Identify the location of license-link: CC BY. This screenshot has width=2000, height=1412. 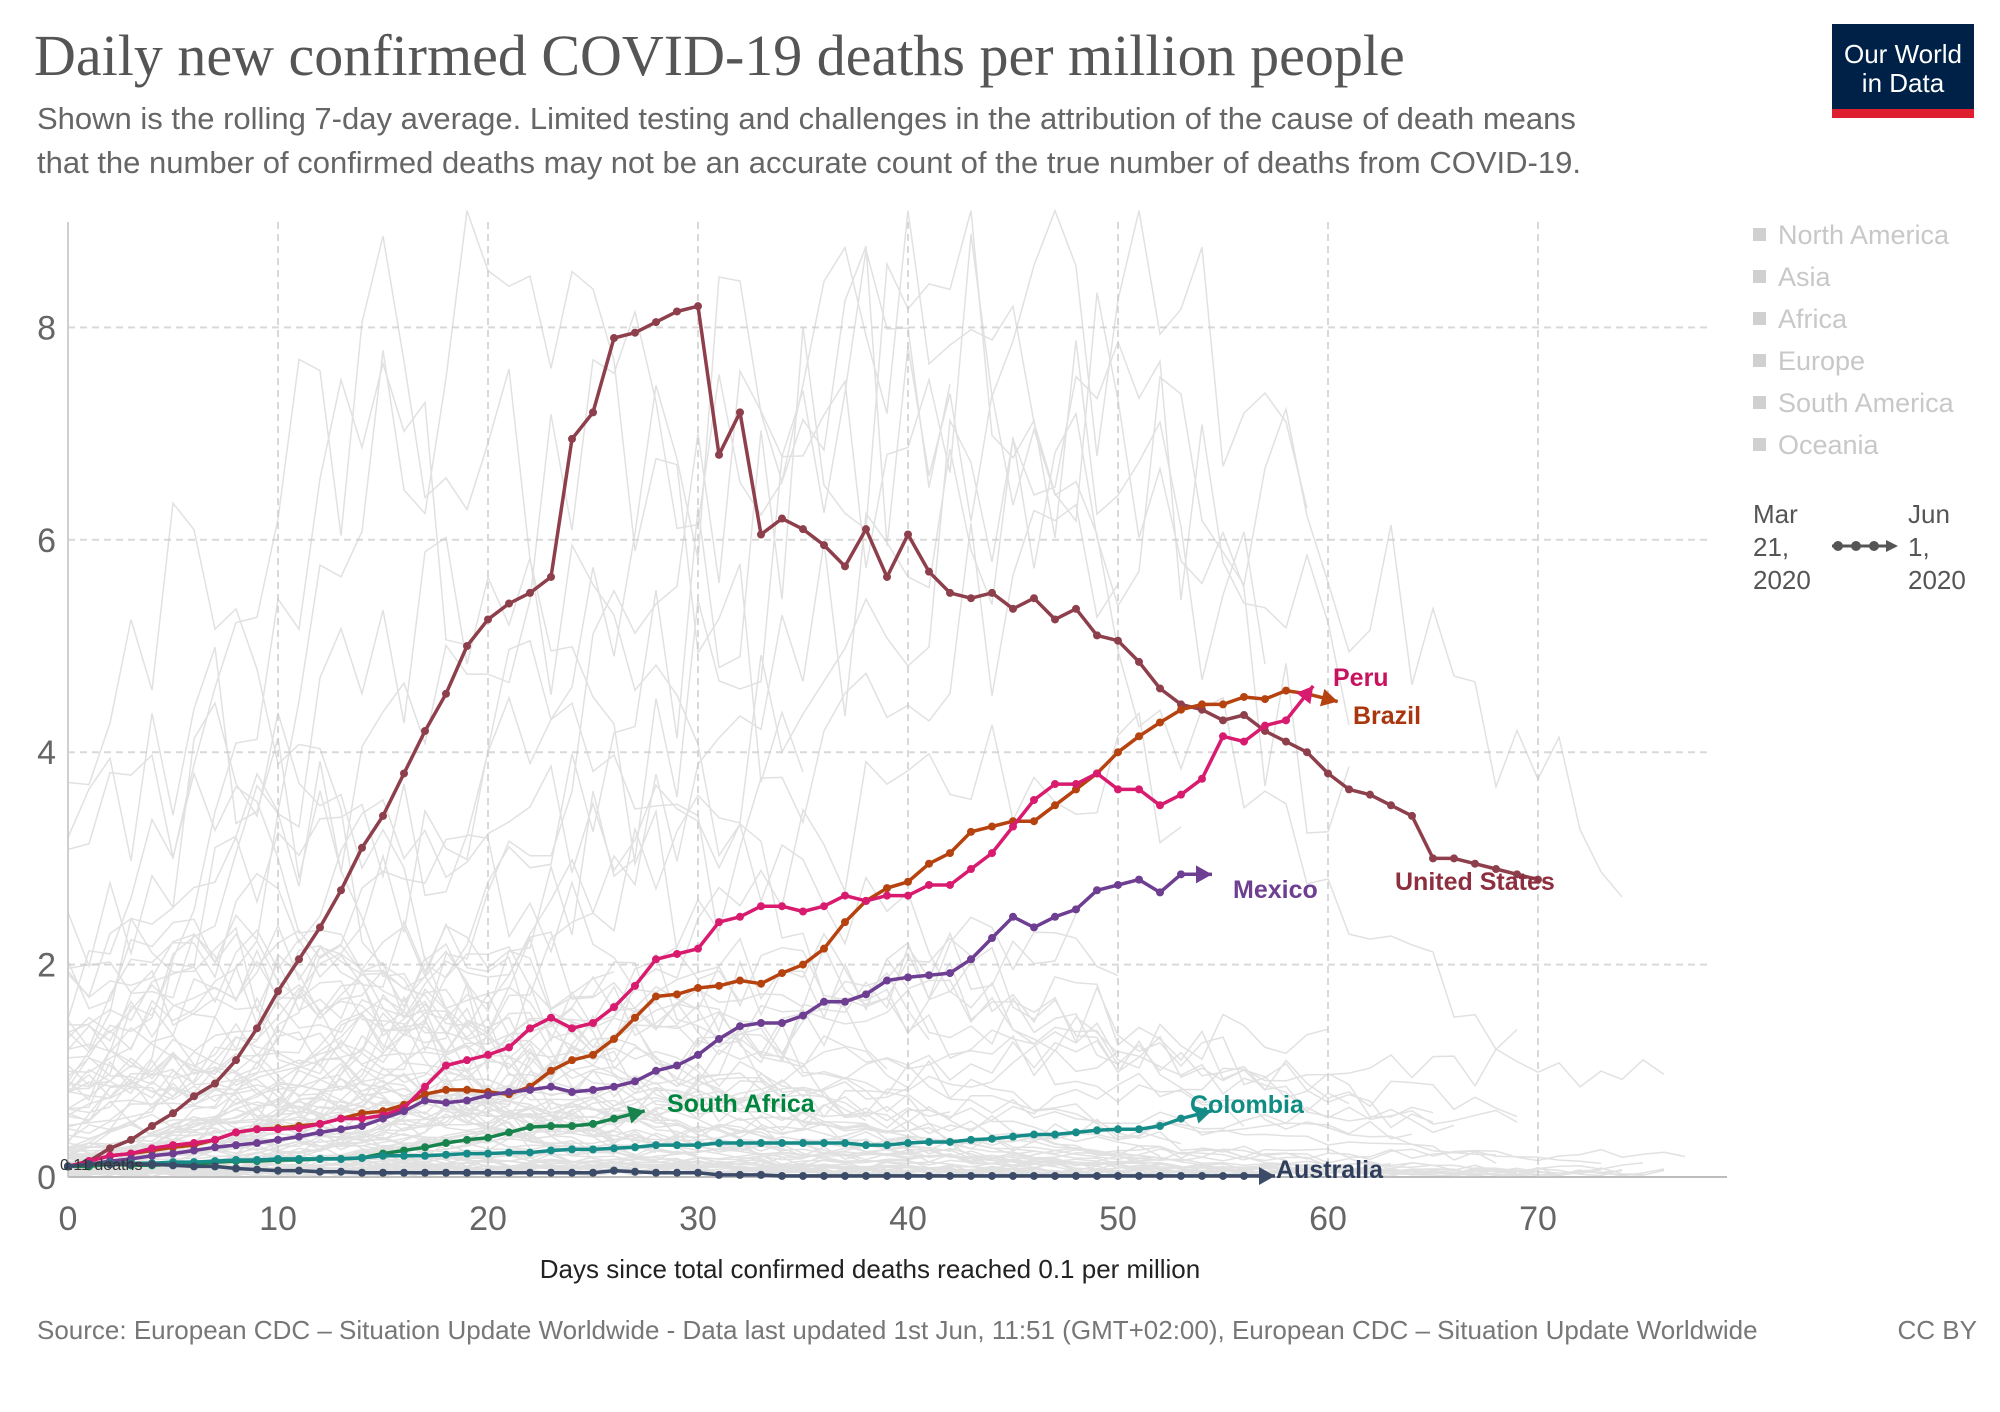
(1937, 1330).